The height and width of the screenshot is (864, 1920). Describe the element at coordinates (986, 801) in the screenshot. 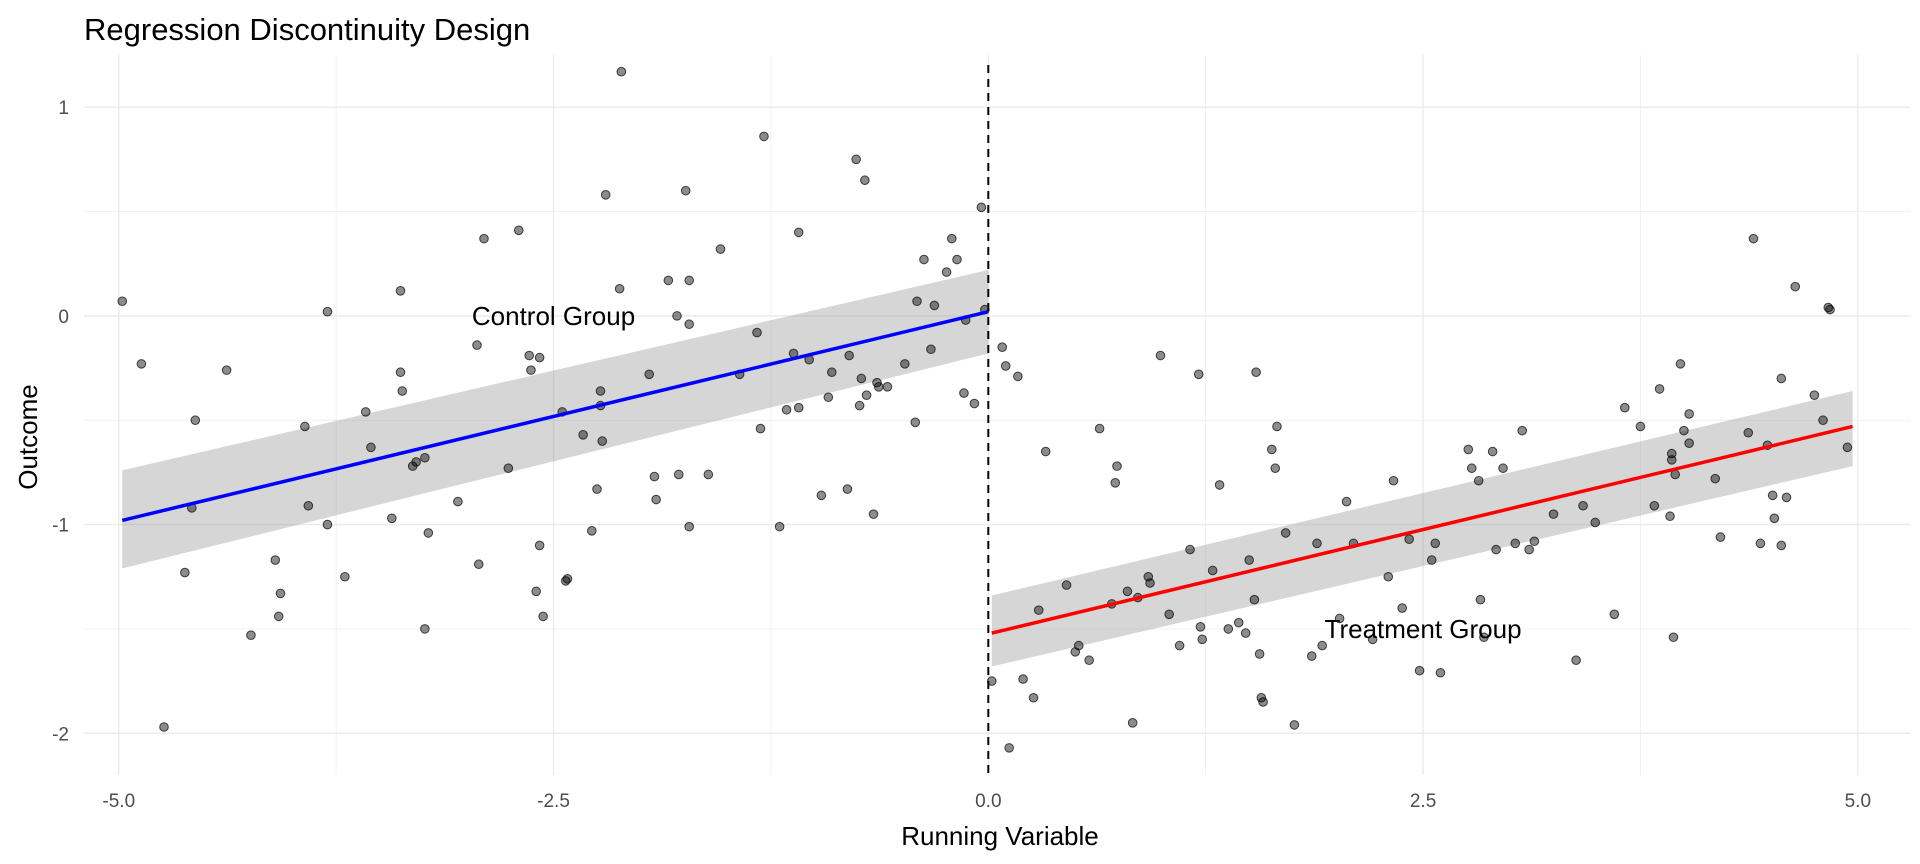

I see `x-axis-ticks: -5.0 -2.5 0.0 2.5 5.0` at that location.